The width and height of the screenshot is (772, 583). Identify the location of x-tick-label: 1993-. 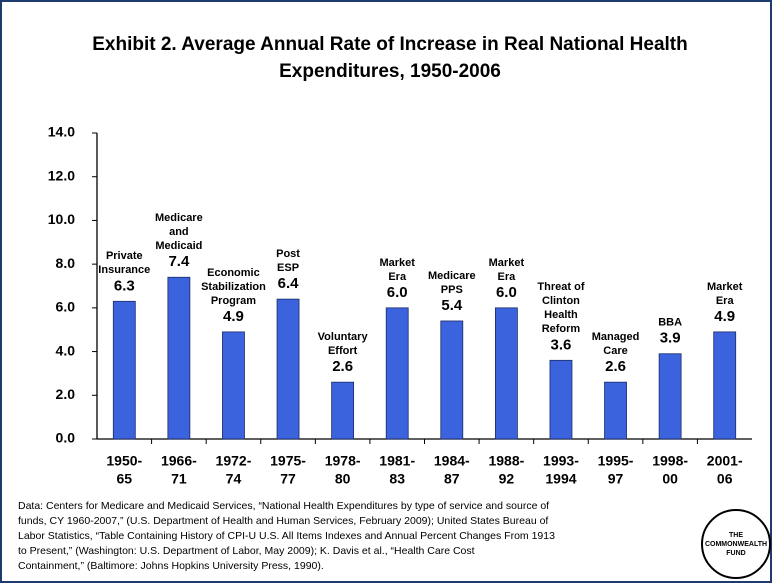
(561, 461).